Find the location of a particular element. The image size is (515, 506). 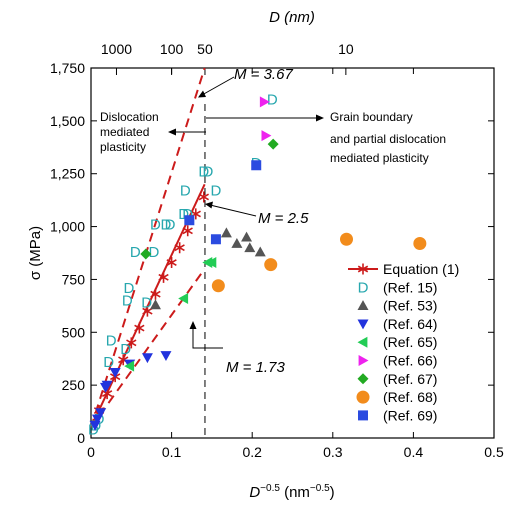

legend-label: (Ref. 68) is located at coordinates (410, 397).